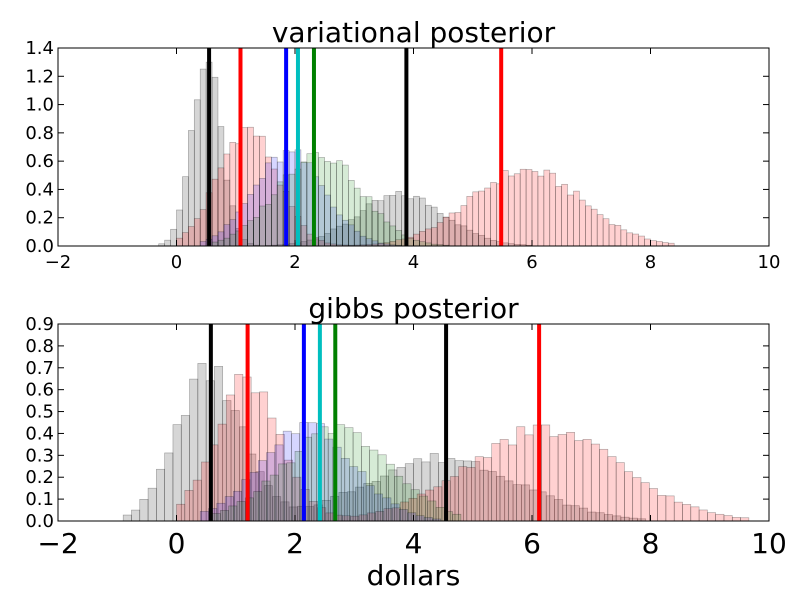 Image resolution: width=800 pixels, height=600 pixels. I want to click on y-tick-label: 0.4, so click(39, 189).